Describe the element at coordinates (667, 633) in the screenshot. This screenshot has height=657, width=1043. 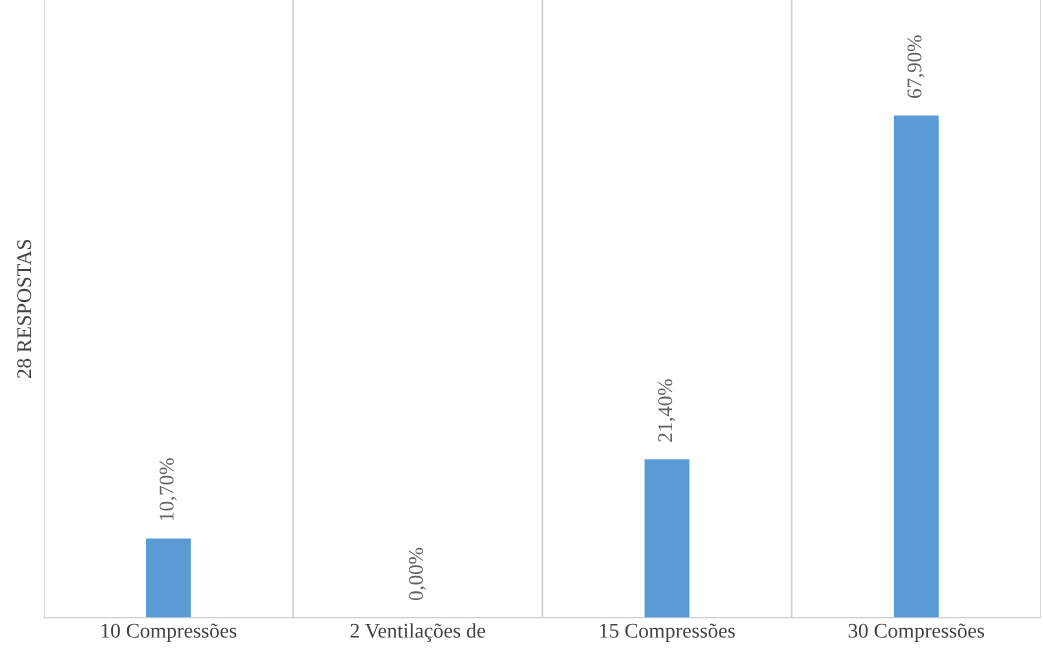
I see `x-tick-label: 15 Compressões` at that location.